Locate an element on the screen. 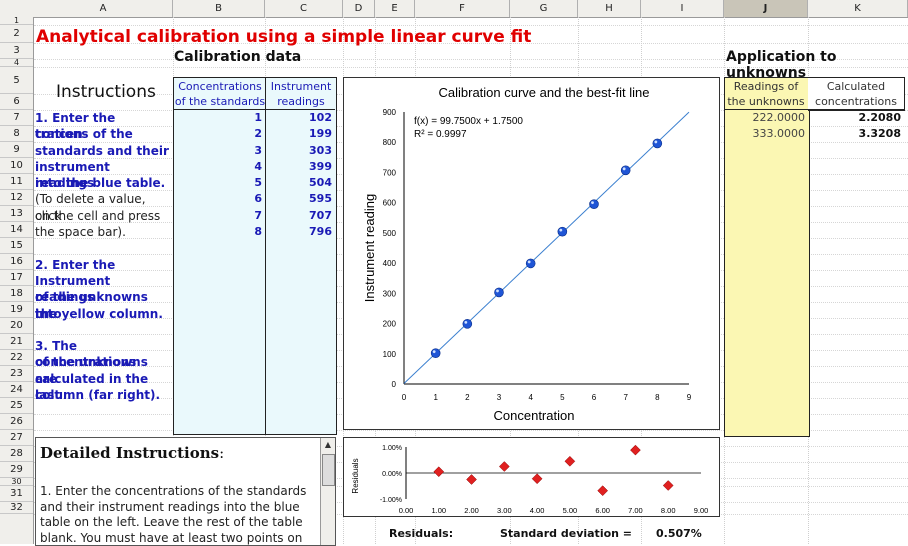 The width and height of the screenshot is (908, 546). scroll-thumb is located at coordinates (328, 470).